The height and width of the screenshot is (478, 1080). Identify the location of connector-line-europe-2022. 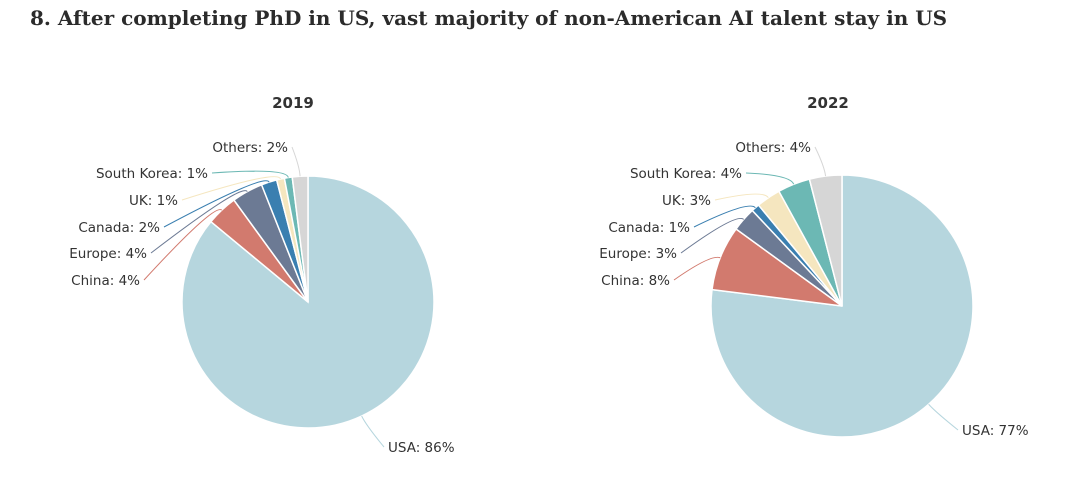
(712, 235).